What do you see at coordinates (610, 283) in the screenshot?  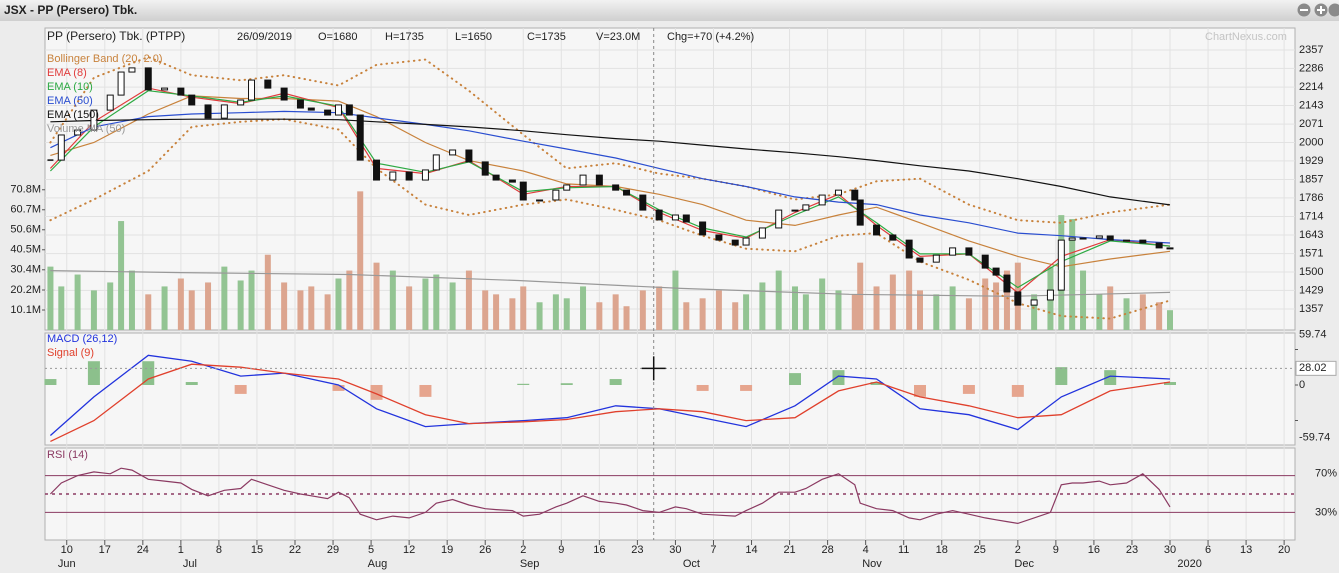 I see `volume-ma-line` at bounding box center [610, 283].